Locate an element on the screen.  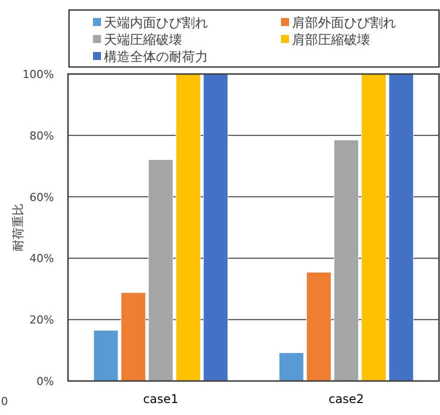
y-tick-label: 60% is located at coordinates (42, 197).